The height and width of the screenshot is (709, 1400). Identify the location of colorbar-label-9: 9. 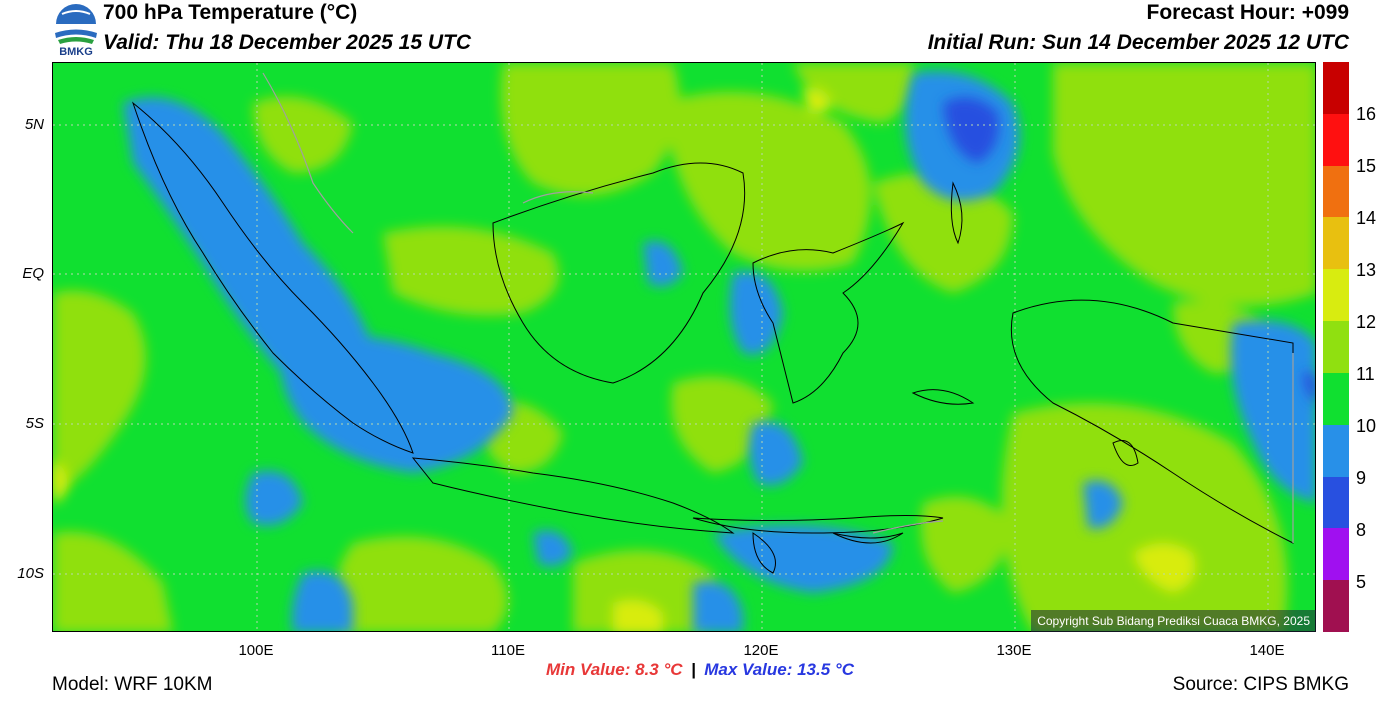
(1361, 478).